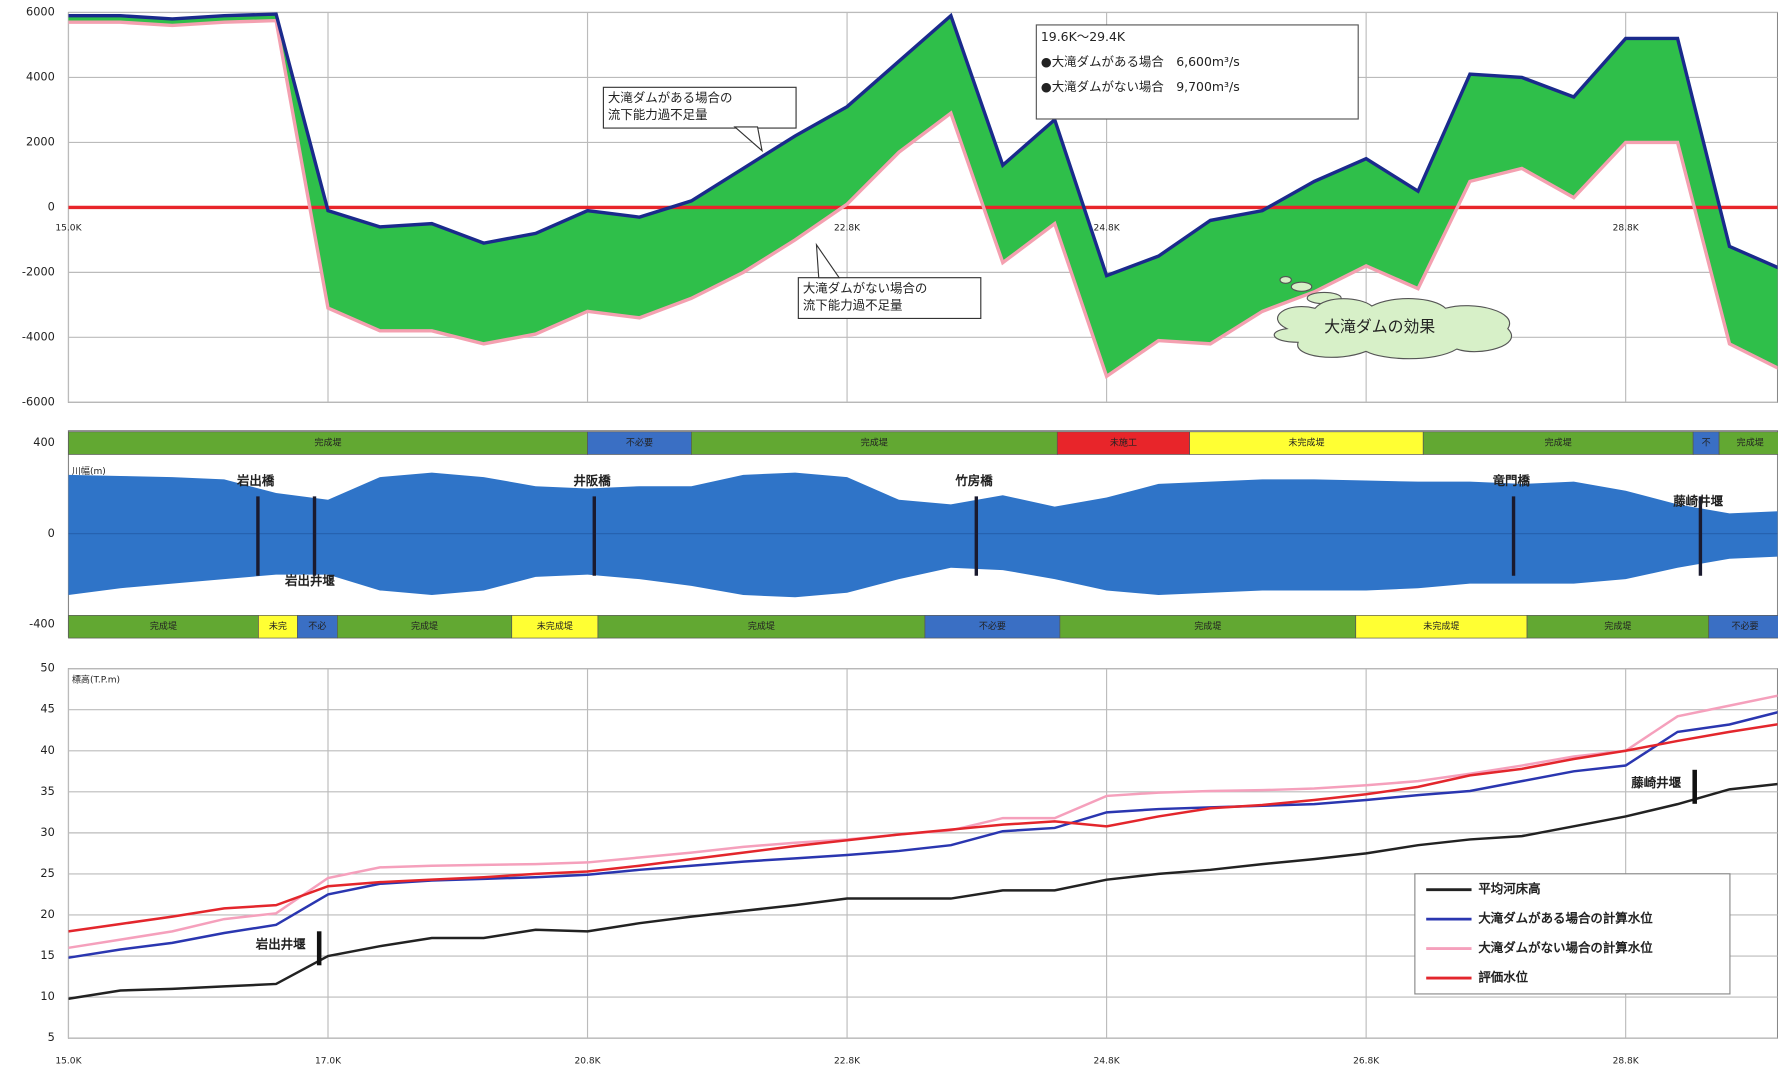  Describe the element at coordinates (38, 271) in the screenshot. I see `y-tick-label: -2000` at that location.